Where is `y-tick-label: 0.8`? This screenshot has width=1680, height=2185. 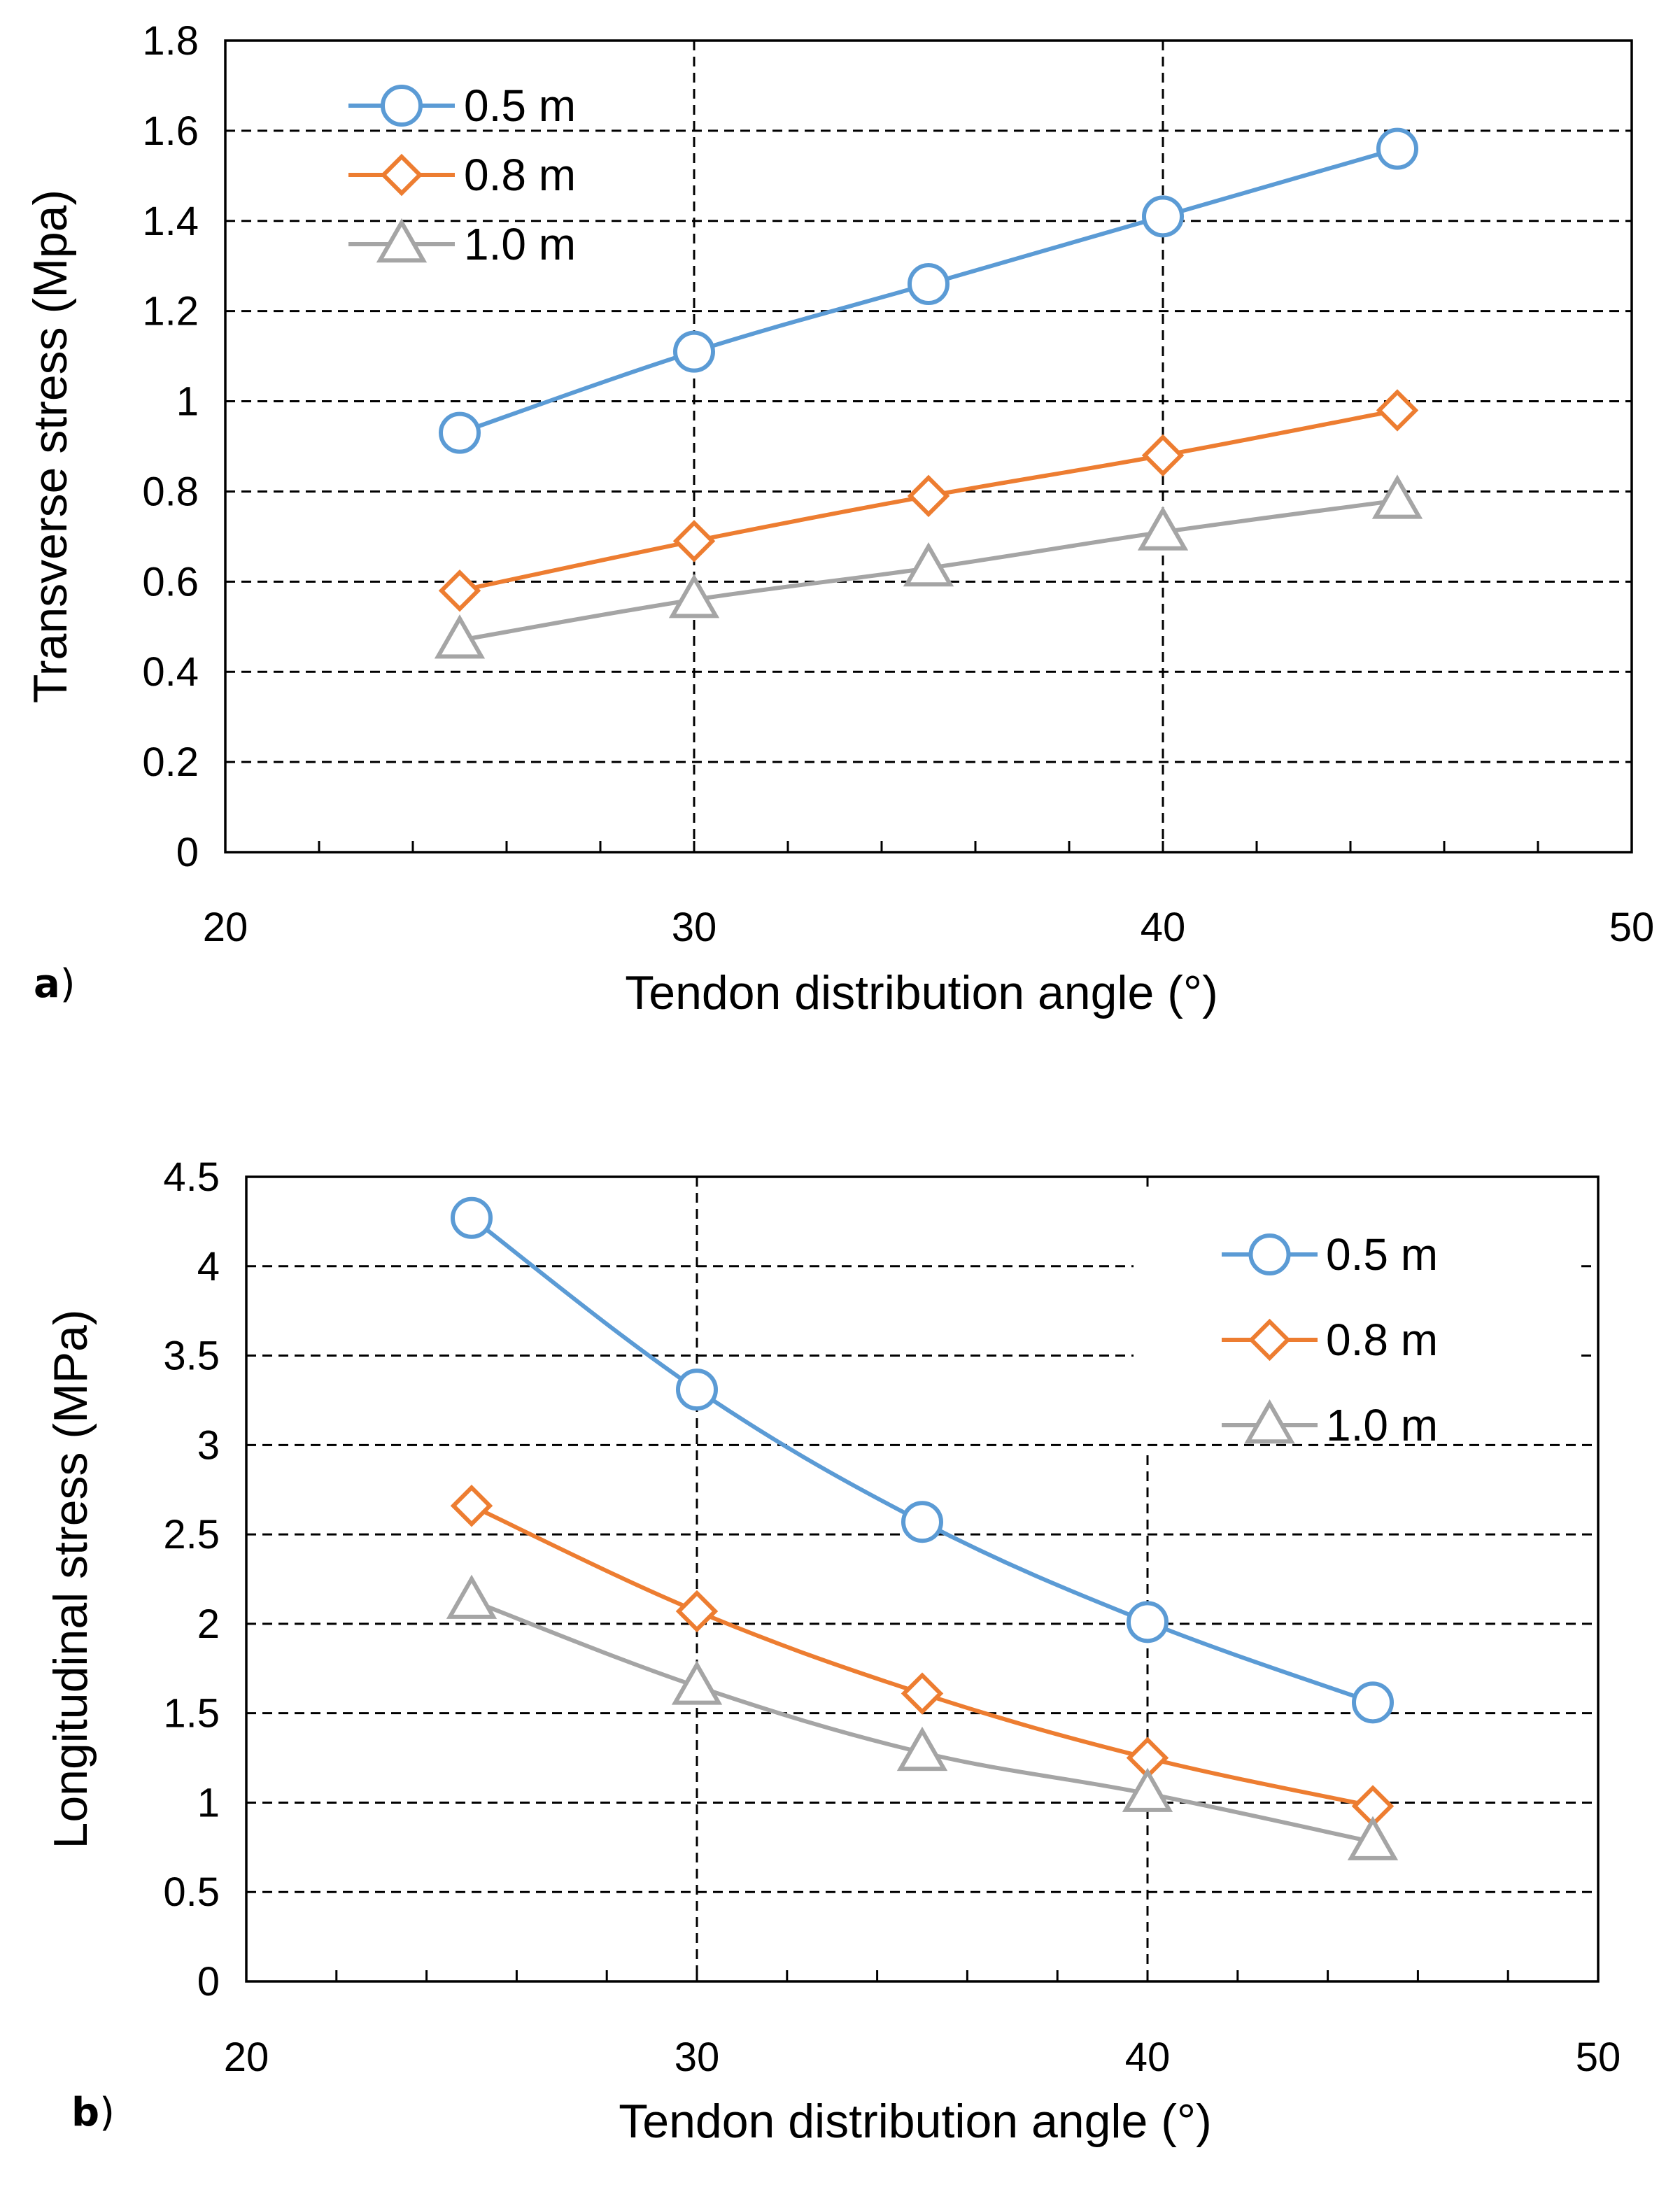
y-tick-label: 0.8 is located at coordinates (170, 491).